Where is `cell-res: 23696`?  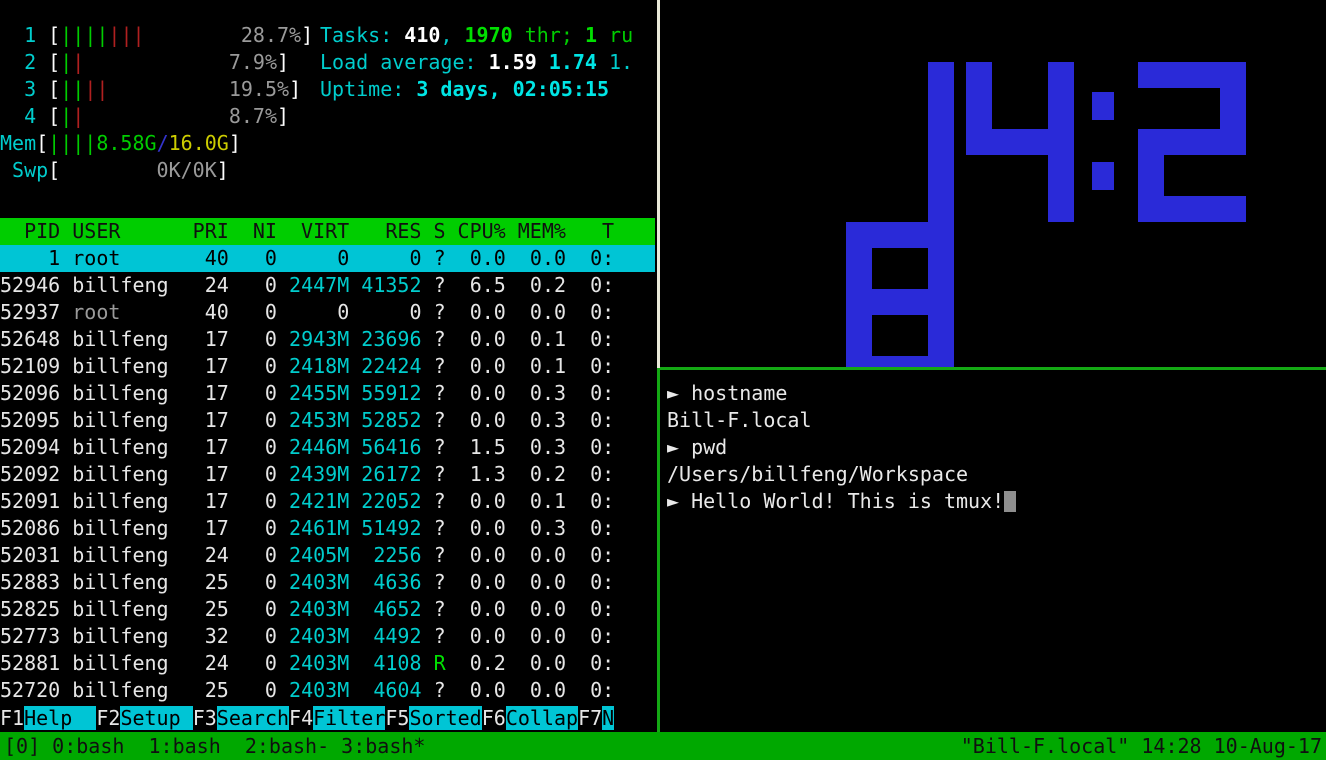
cell-res: 23696 is located at coordinates (391, 339).